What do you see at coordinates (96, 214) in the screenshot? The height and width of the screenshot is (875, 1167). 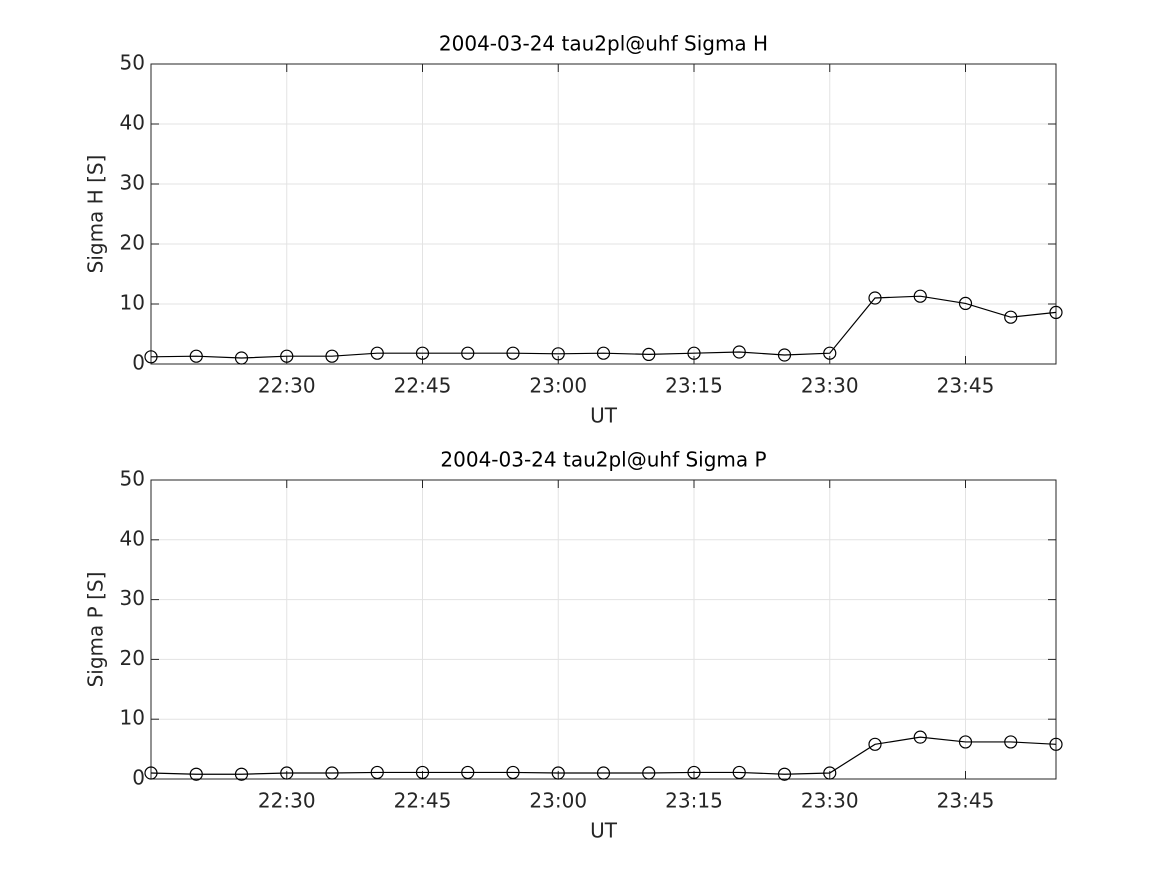 I see `y-axis-label: Sigma H [S]` at bounding box center [96, 214].